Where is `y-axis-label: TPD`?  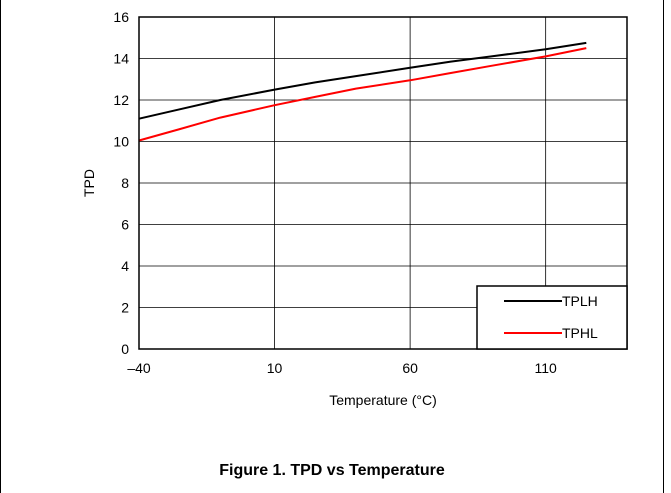 y-axis-label: TPD is located at coordinates (89, 183).